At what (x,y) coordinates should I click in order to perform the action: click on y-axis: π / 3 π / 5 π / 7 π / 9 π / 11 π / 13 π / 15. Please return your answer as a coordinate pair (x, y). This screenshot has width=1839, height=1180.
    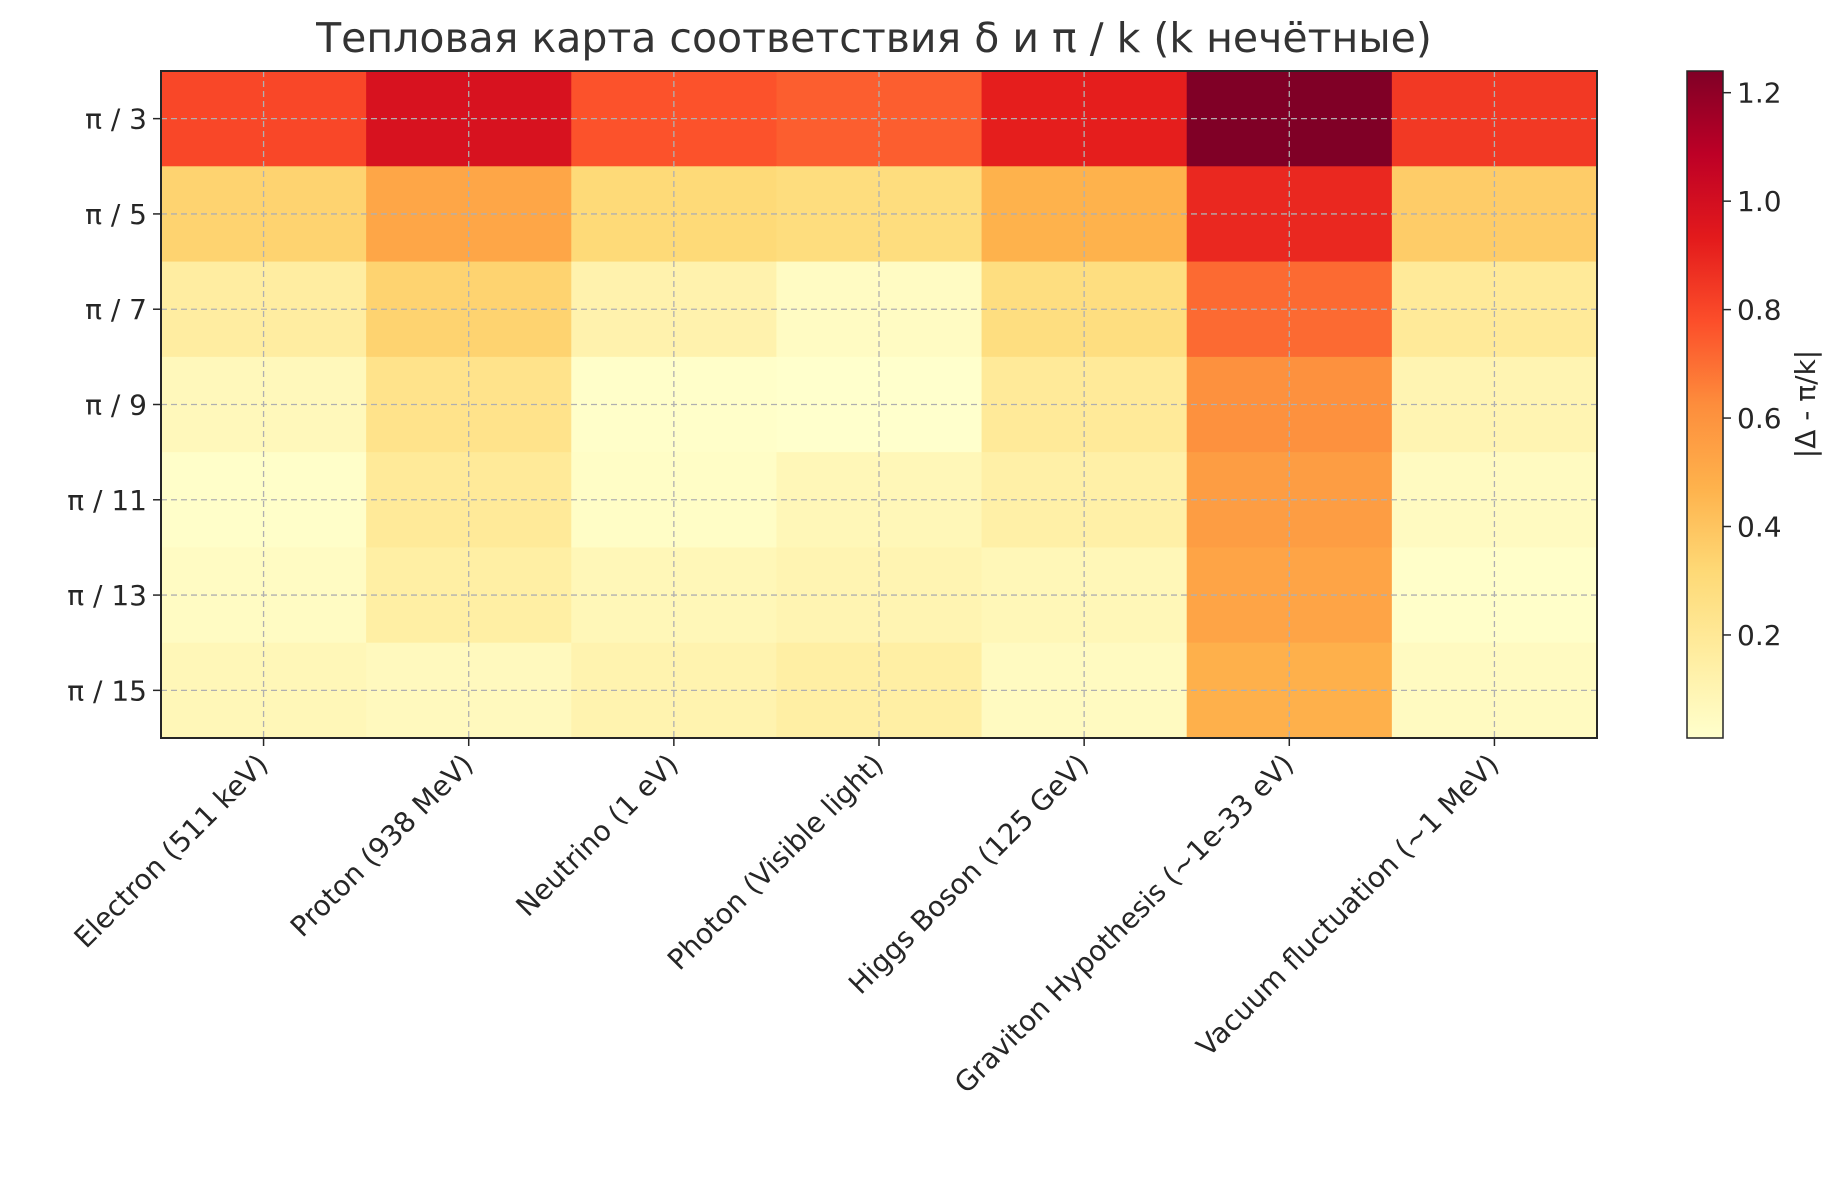
    Looking at the image, I should click on (114, 405).